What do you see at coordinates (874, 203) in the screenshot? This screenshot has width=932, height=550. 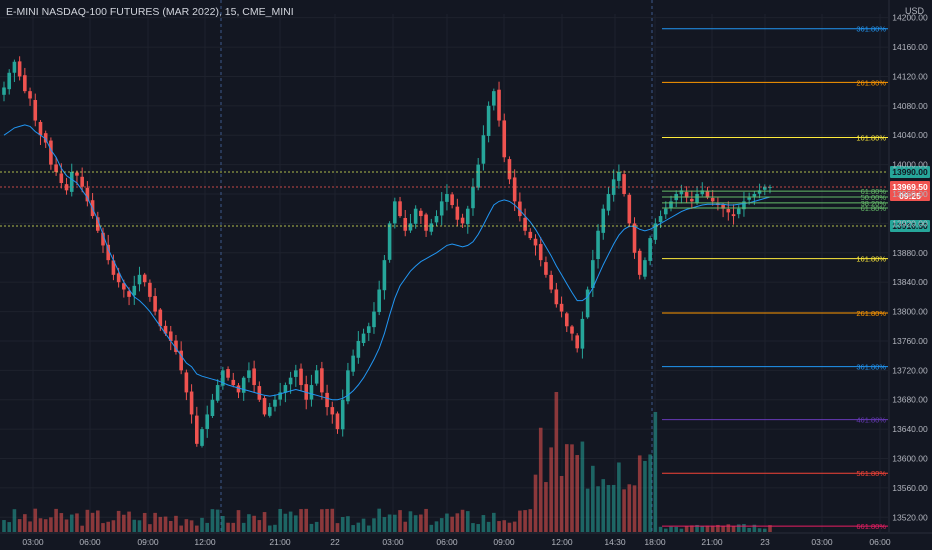 I see `fib-level-label: 38.20%` at bounding box center [874, 203].